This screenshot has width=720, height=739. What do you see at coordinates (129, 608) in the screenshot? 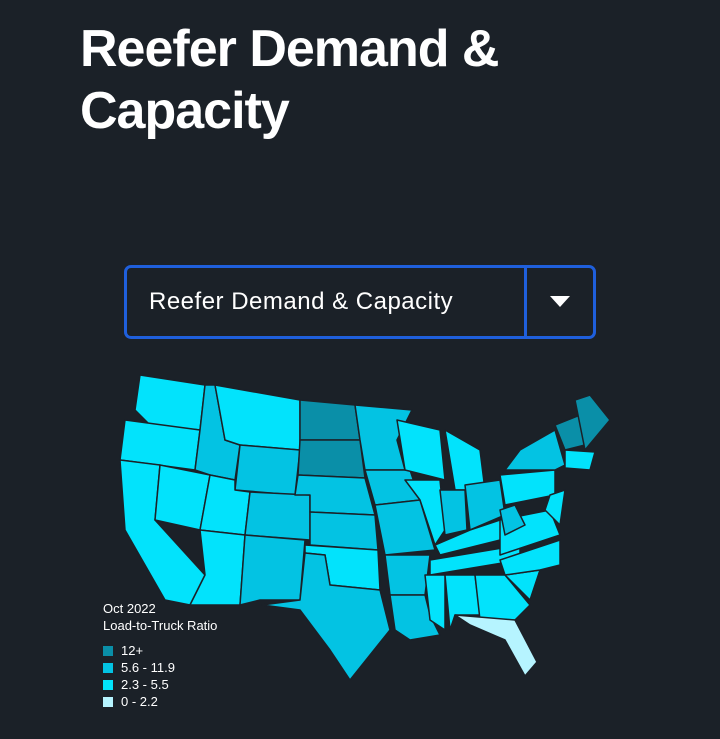
I see `legend-title: Oct 2022` at bounding box center [129, 608].